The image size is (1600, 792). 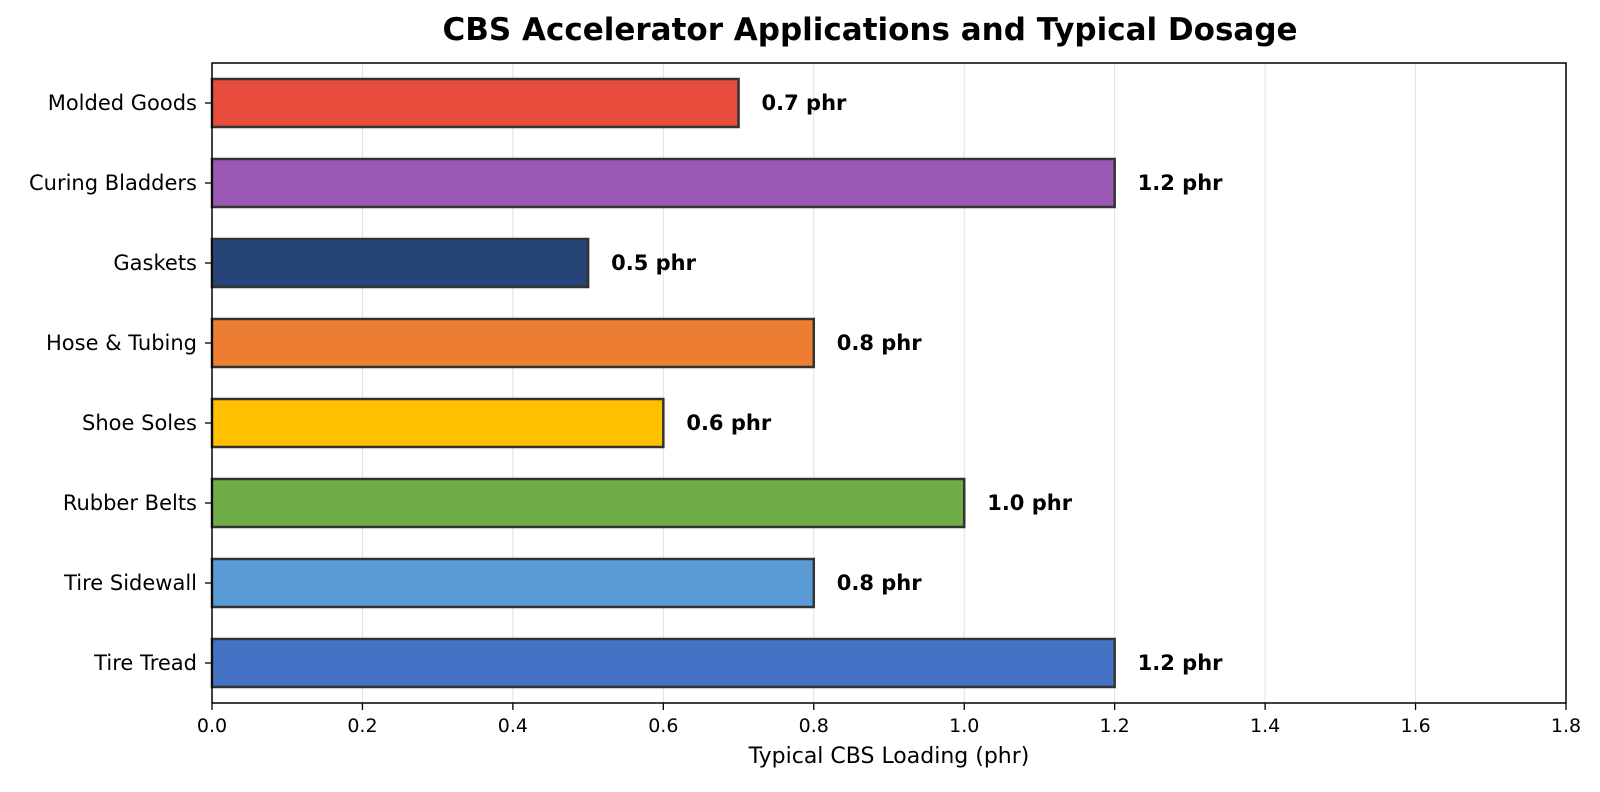 What do you see at coordinates (362, 726) in the screenshot?
I see `x-tick-label: 0.2` at bounding box center [362, 726].